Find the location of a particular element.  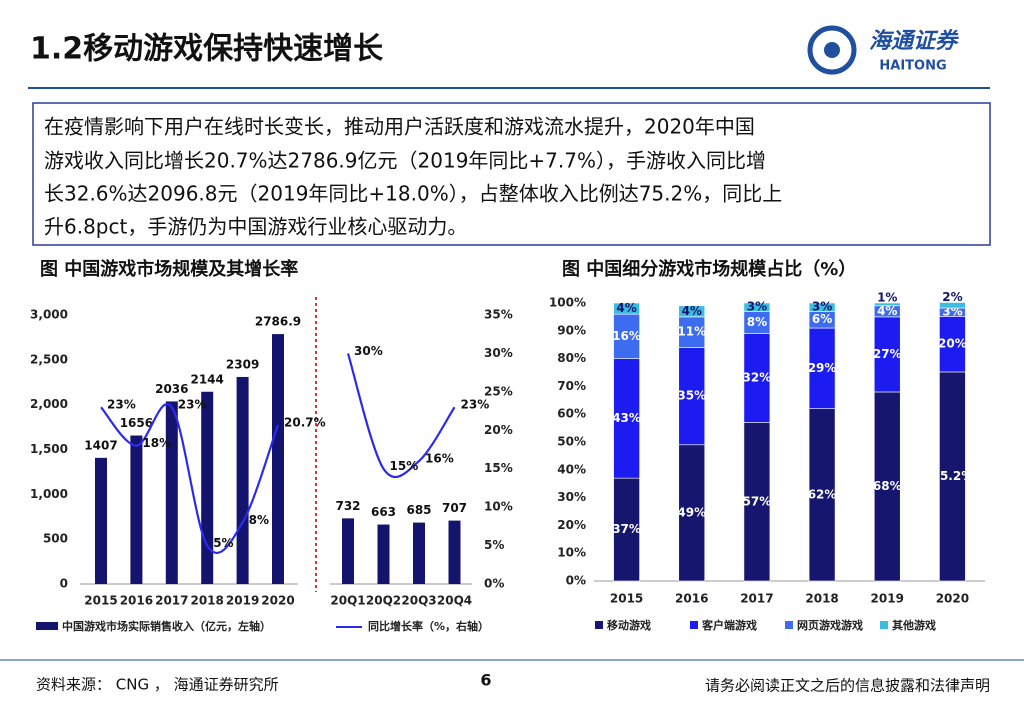

y-tick-label: 30% is located at coordinates (571, 497).